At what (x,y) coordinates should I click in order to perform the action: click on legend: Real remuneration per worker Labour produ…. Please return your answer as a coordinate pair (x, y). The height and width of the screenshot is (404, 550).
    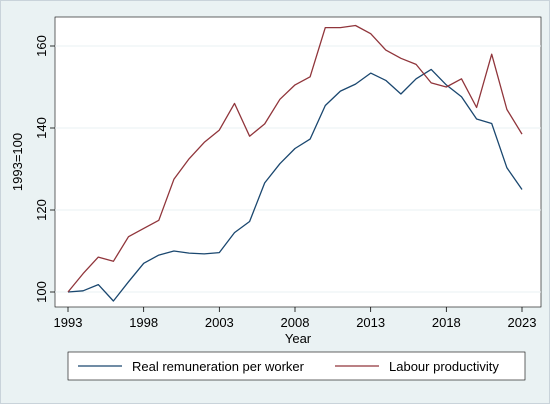
    Looking at the image, I should click on (296, 366).